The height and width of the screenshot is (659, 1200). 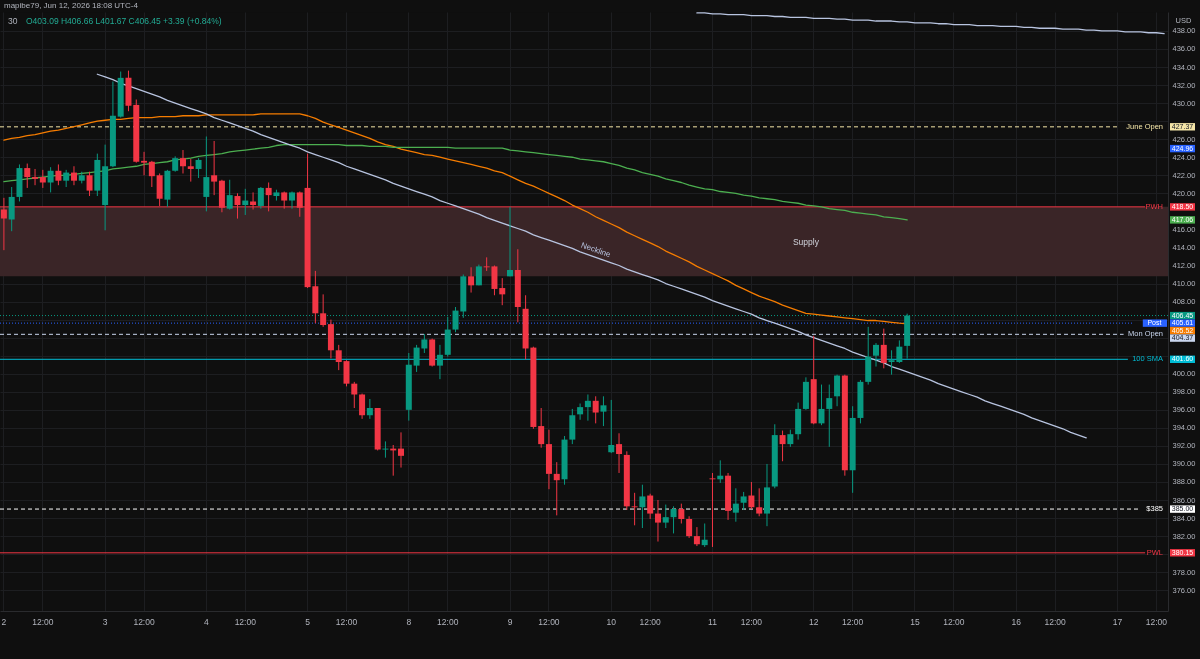 I want to click on text: 30, so click(x=13, y=21).